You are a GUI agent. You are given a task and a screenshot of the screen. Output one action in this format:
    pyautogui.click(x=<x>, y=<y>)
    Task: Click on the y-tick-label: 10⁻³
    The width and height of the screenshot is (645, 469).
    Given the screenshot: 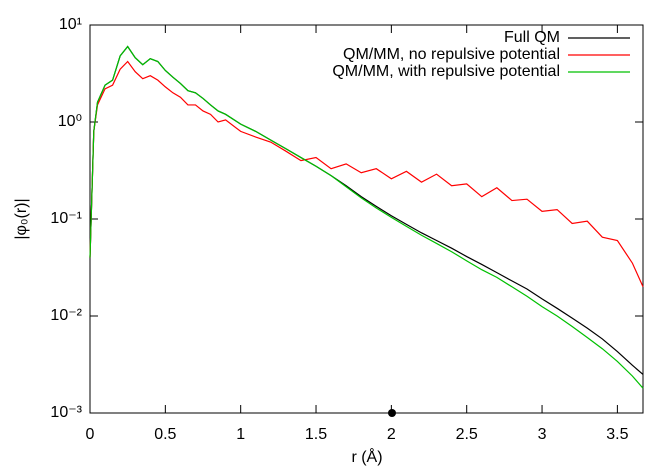 What is the action you would take?
    pyautogui.click(x=66, y=412)
    